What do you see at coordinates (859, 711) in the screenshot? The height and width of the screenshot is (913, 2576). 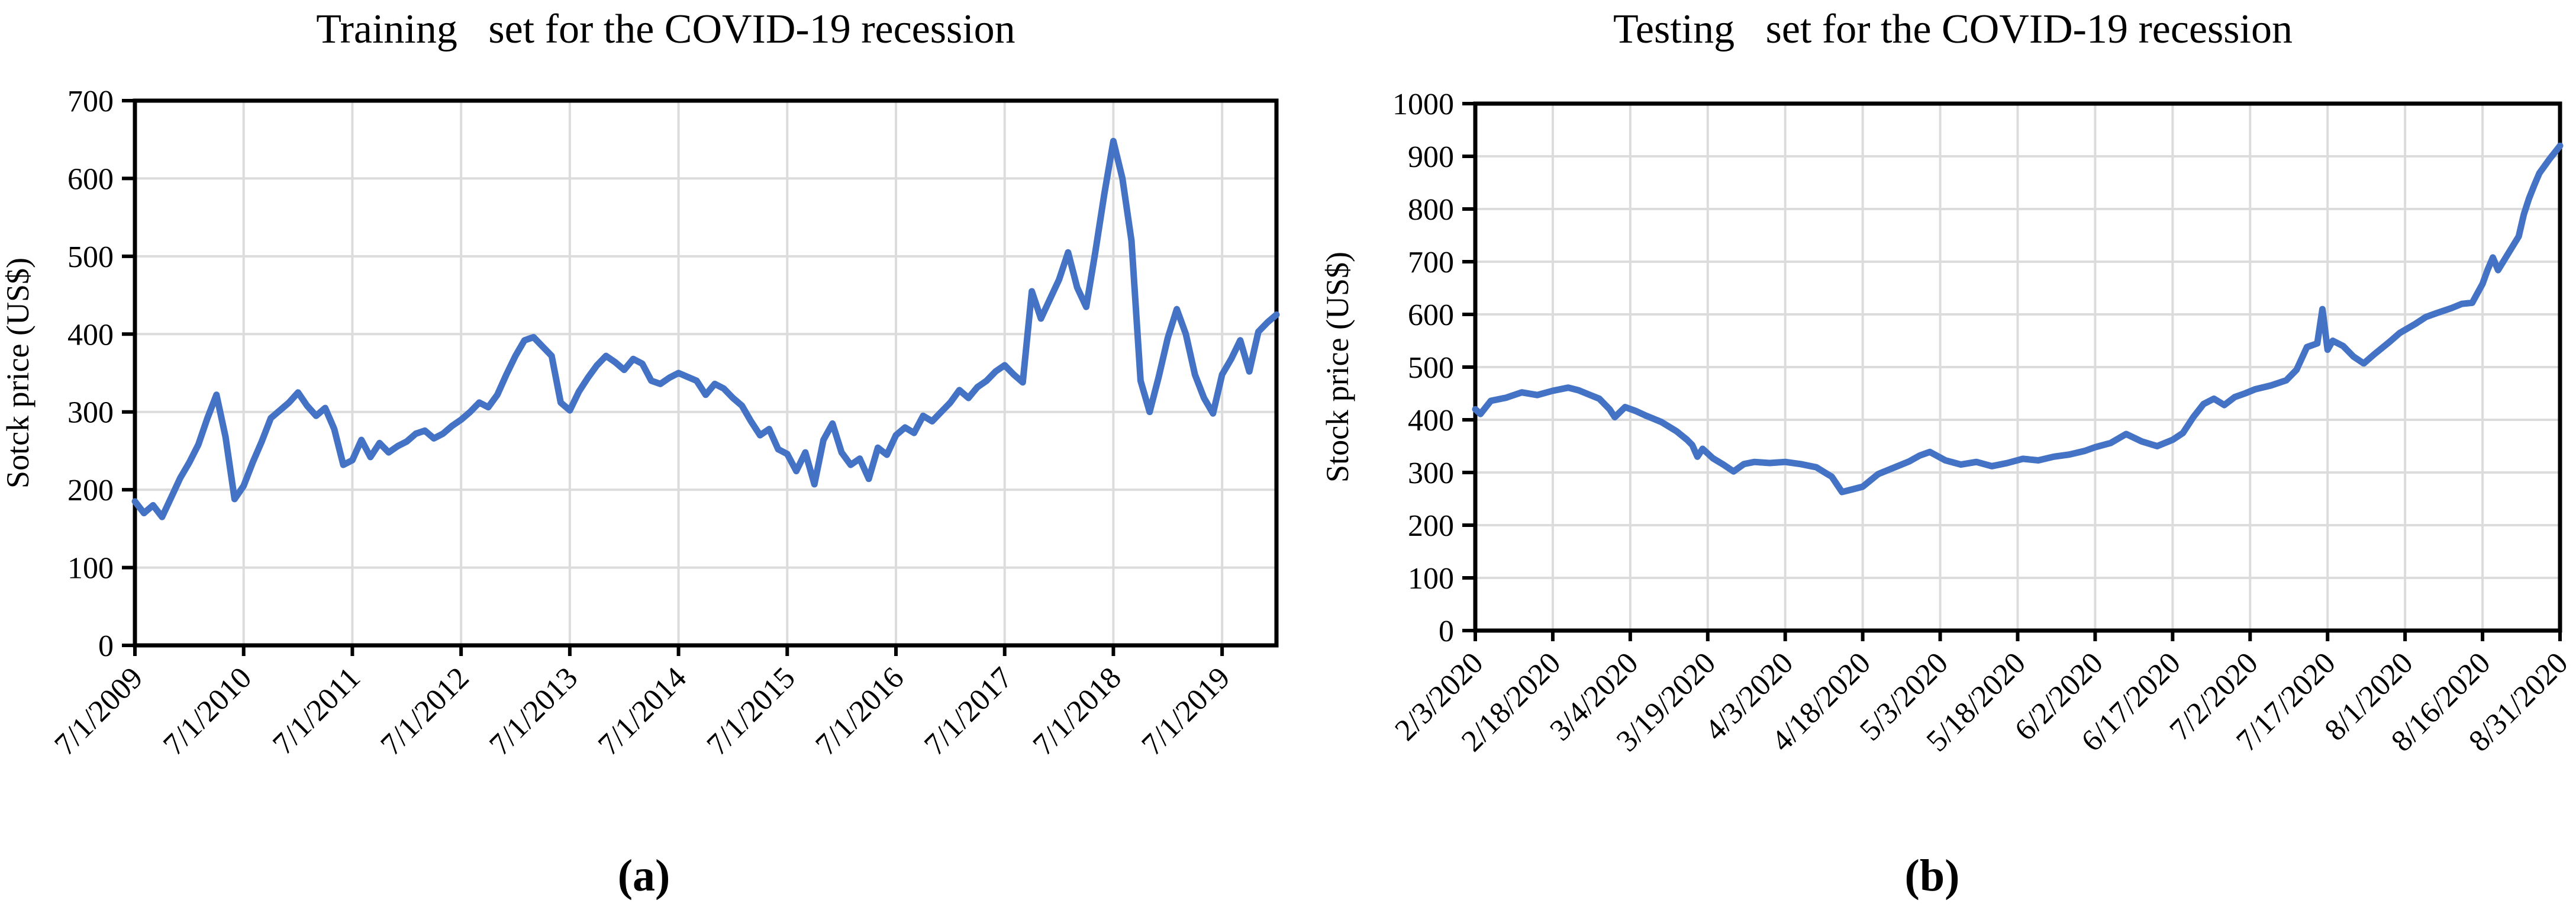 I see `x-tick-label: 7/1/2016` at bounding box center [859, 711].